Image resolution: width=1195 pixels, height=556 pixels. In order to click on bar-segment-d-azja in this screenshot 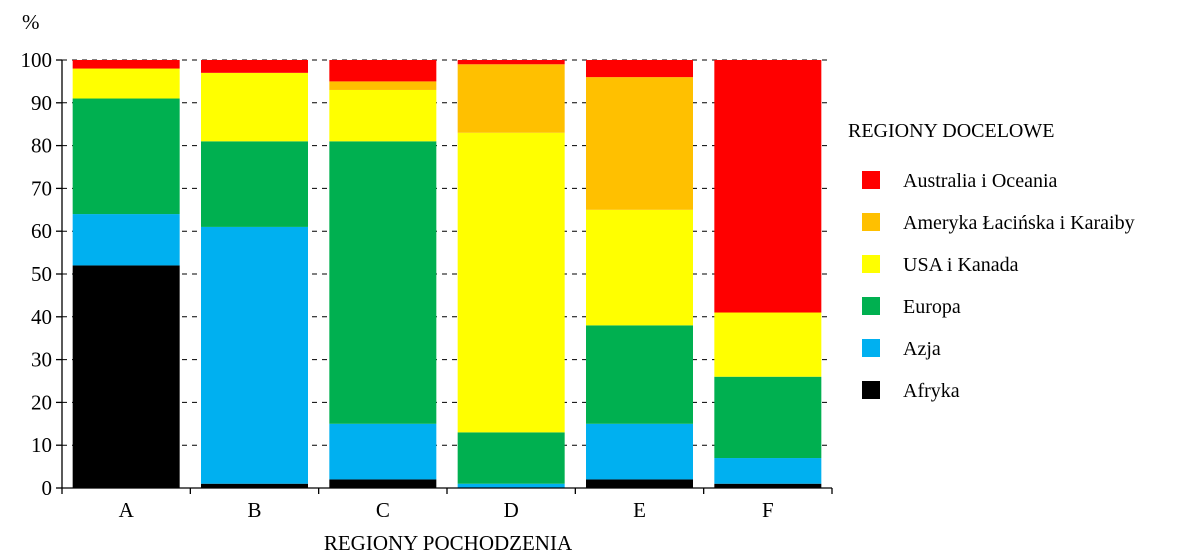, I will do `click(511, 485)`.